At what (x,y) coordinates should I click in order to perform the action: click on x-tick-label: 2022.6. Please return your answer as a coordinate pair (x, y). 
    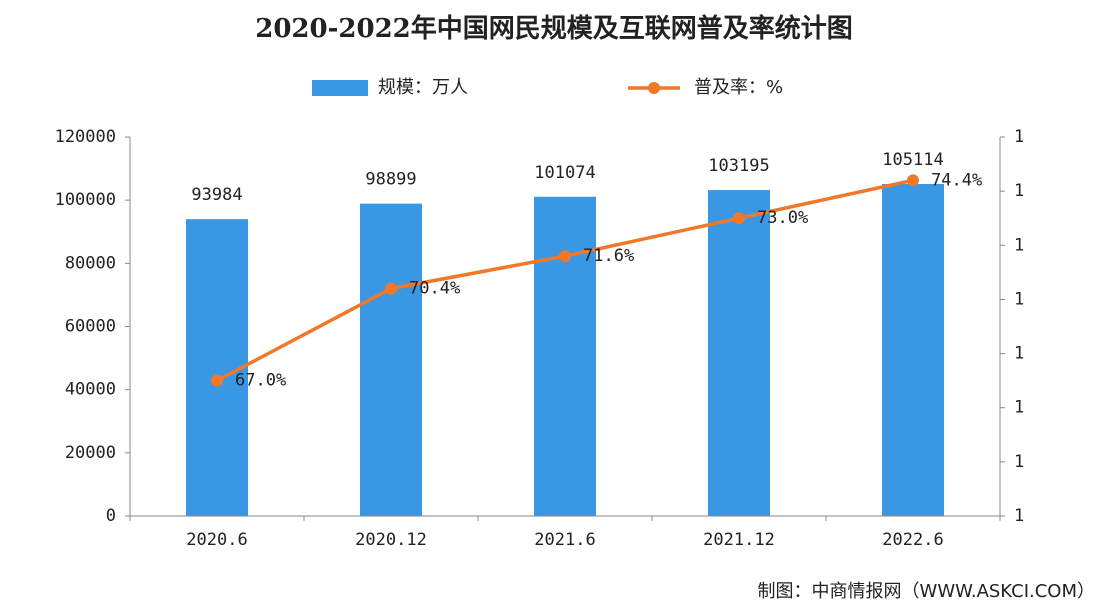
    Looking at the image, I should click on (912, 540).